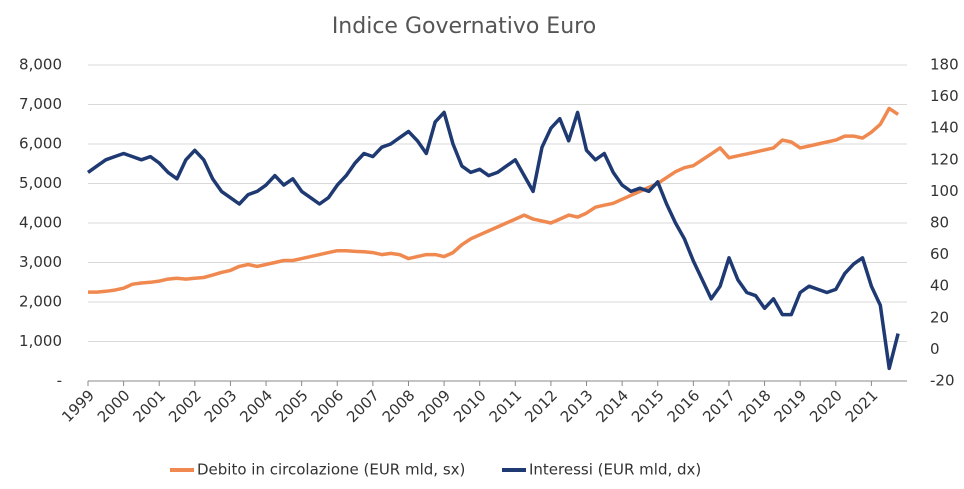  Describe the element at coordinates (541, 406) in the screenshot. I see `x-tick-label: 2012` at that location.